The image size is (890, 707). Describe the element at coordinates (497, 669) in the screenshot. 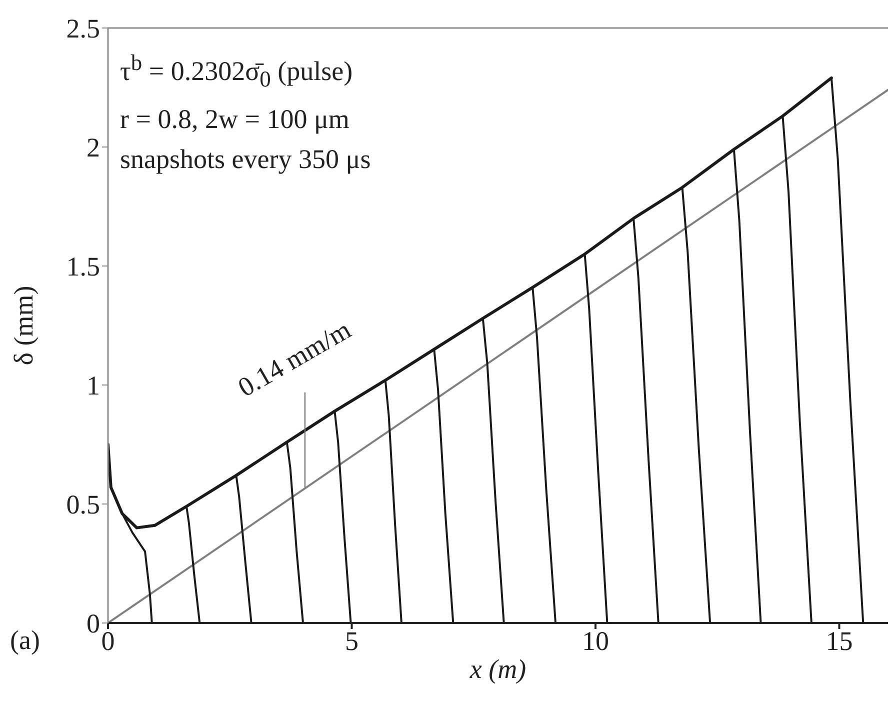

I see `x-axis-title: x (m)` at that location.